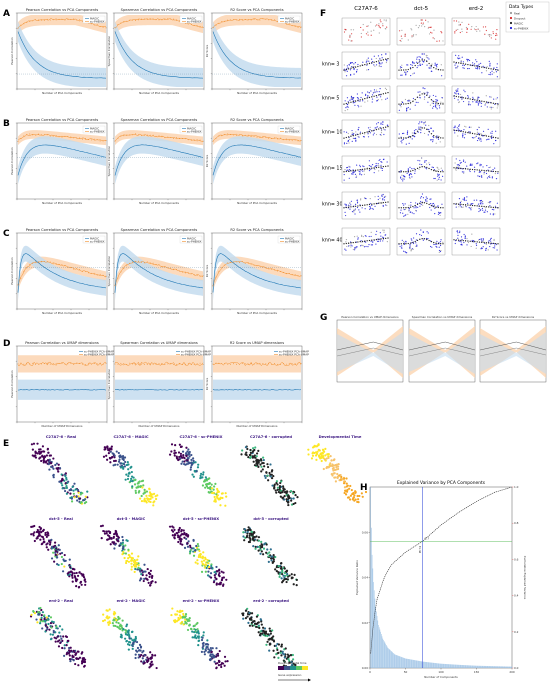  Describe the element at coordinates (58, 633) in the screenshot. I see `umap-2-0: erd-2 - Real` at that location.